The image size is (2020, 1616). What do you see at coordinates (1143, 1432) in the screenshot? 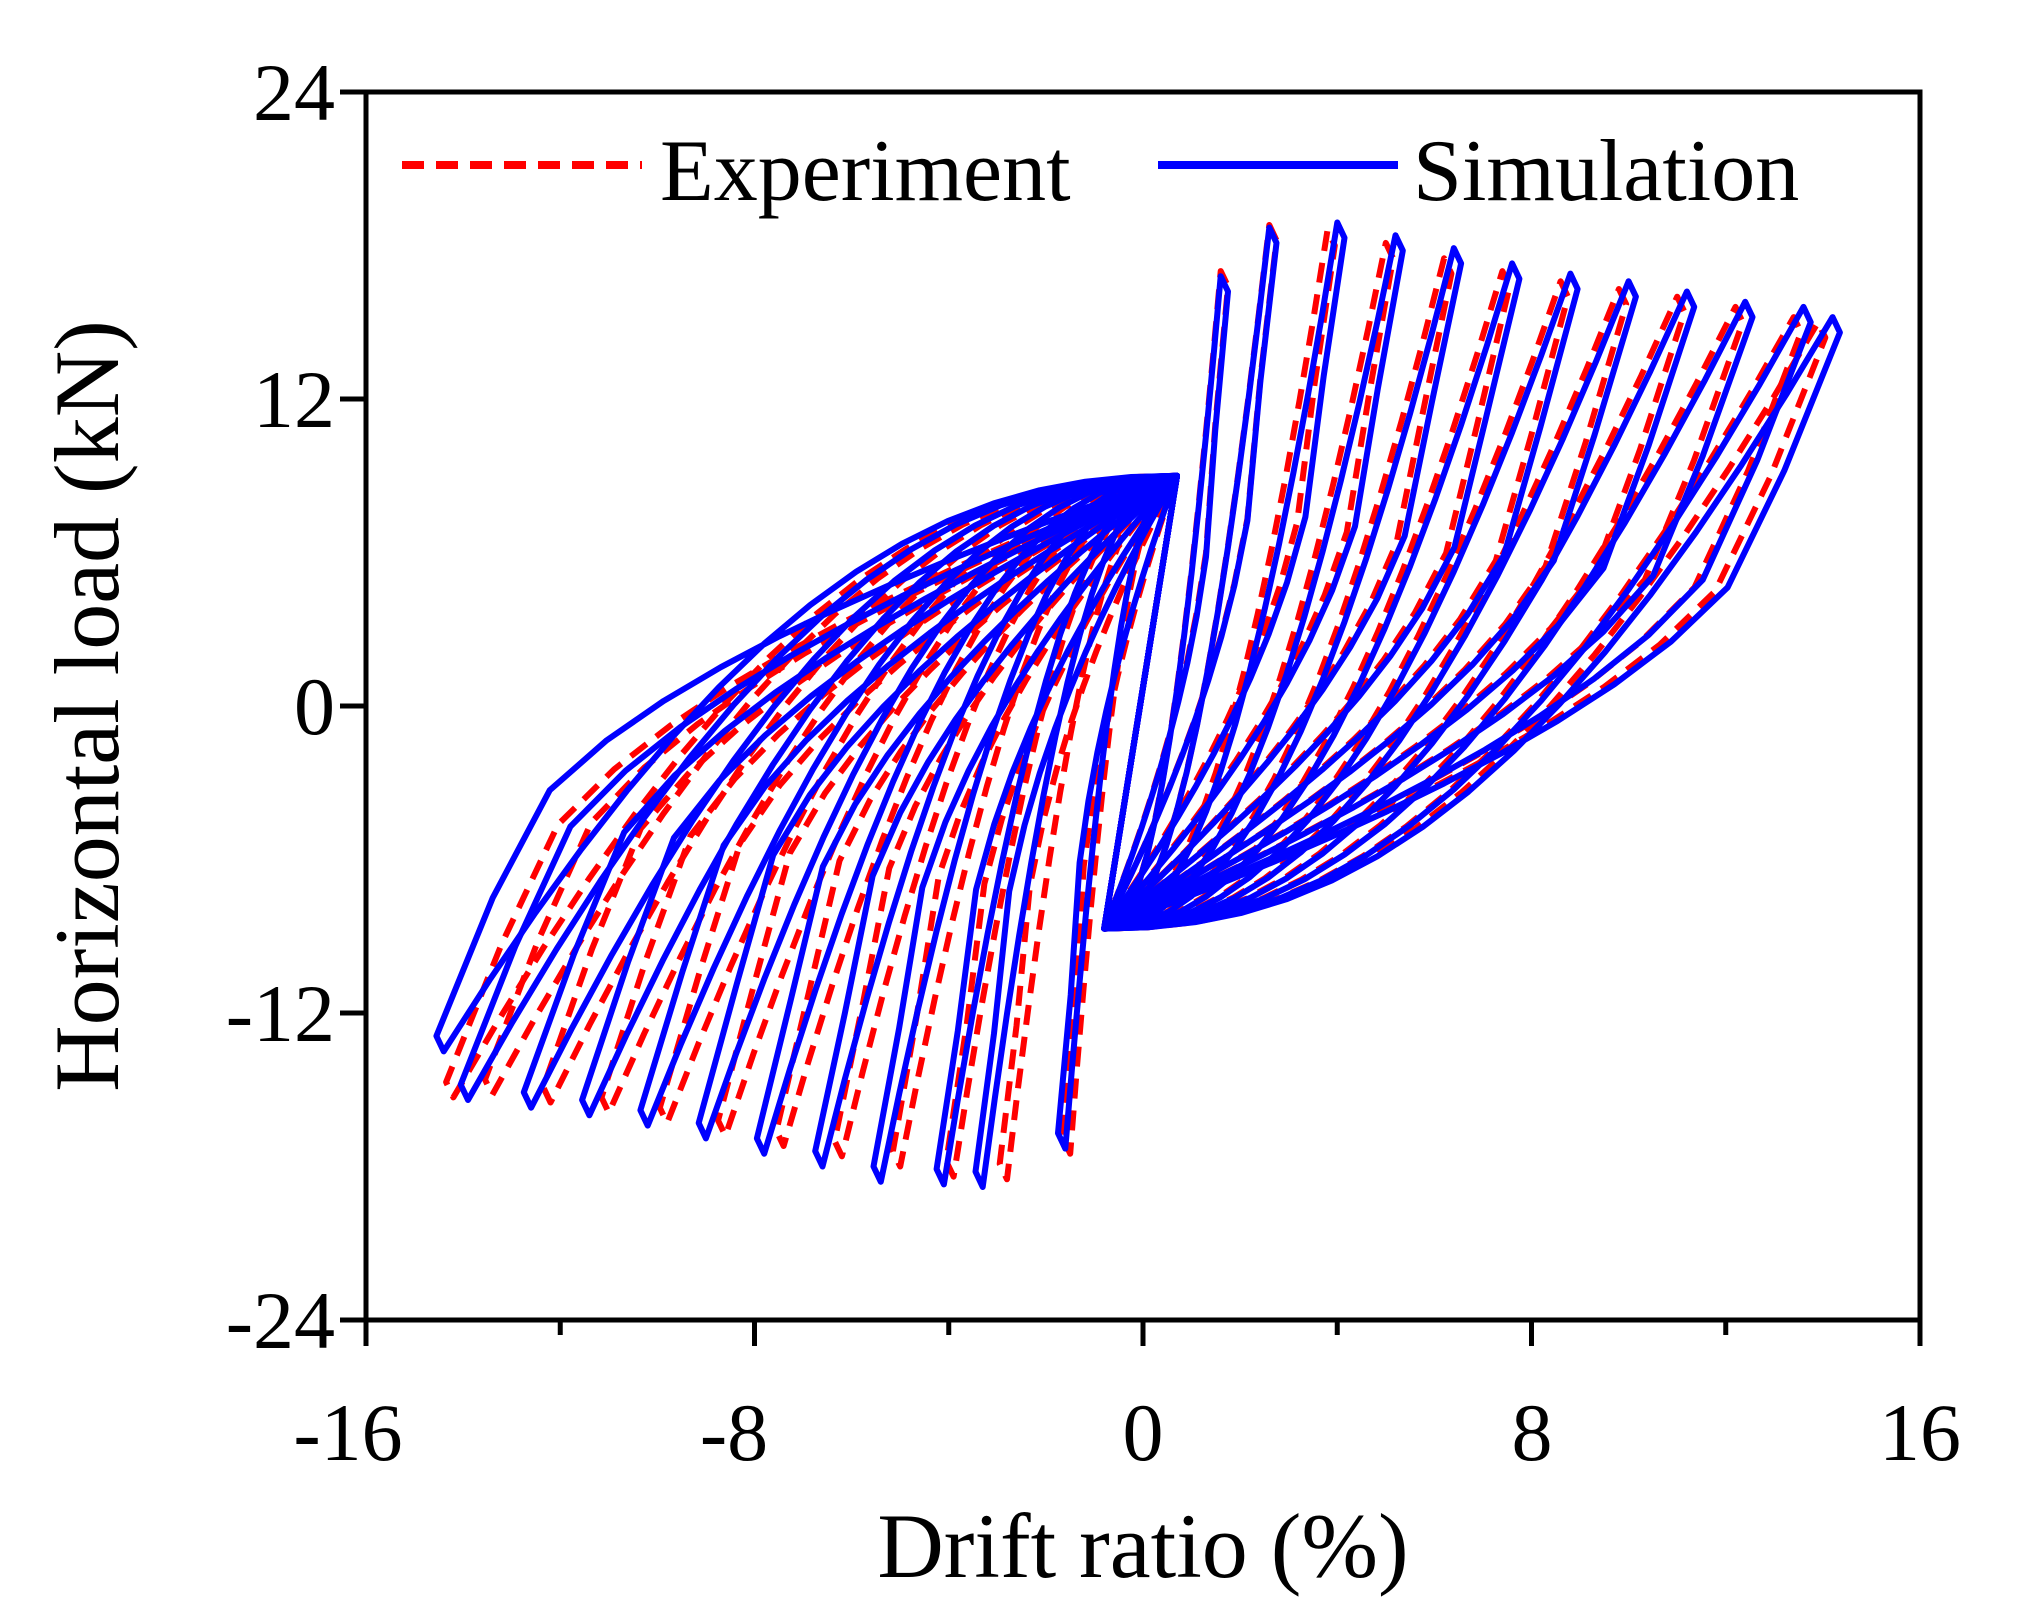
I see `x-tick-label-0: 0` at bounding box center [1143, 1432].